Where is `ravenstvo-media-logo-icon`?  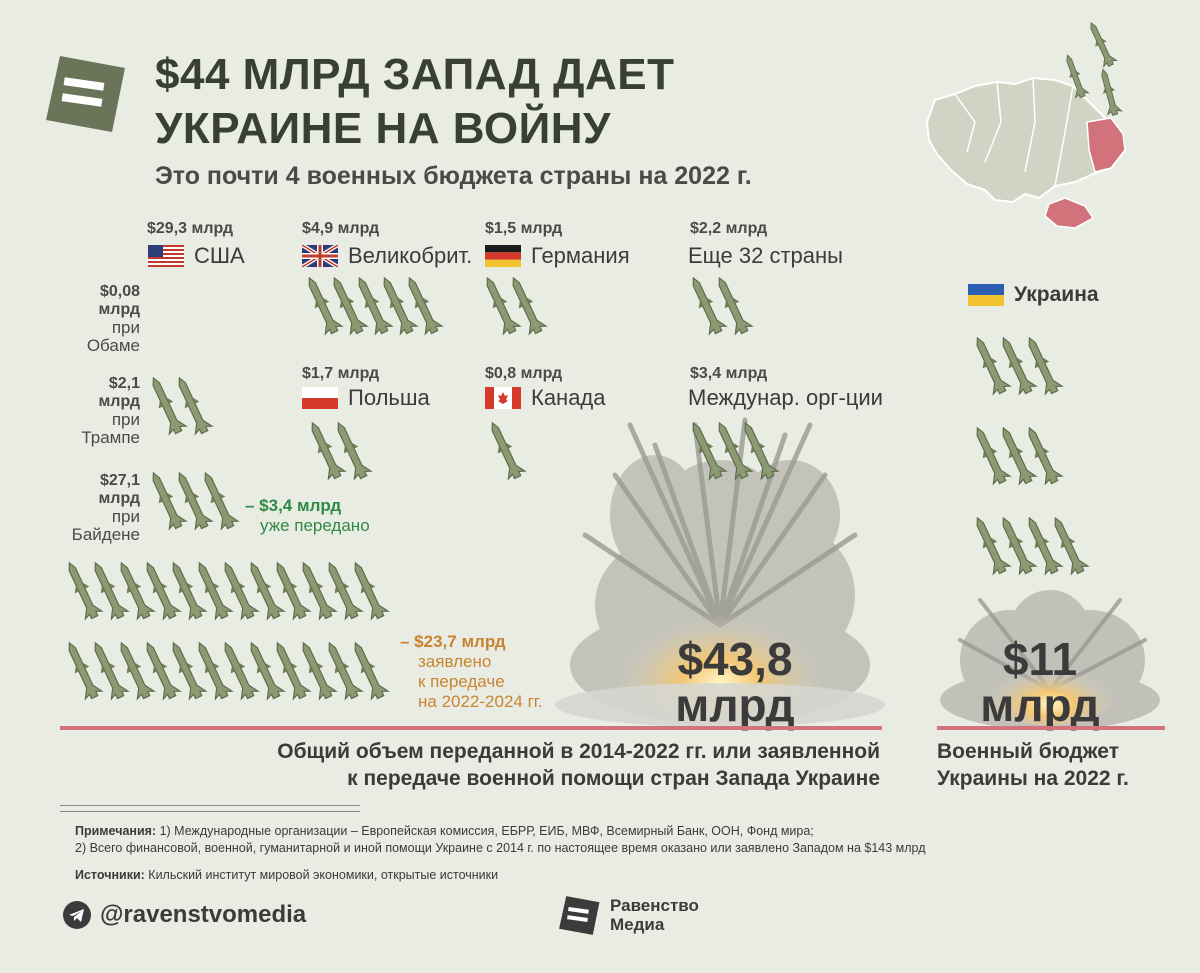
ravenstvo-media-logo-icon is located at coordinates (579, 915).